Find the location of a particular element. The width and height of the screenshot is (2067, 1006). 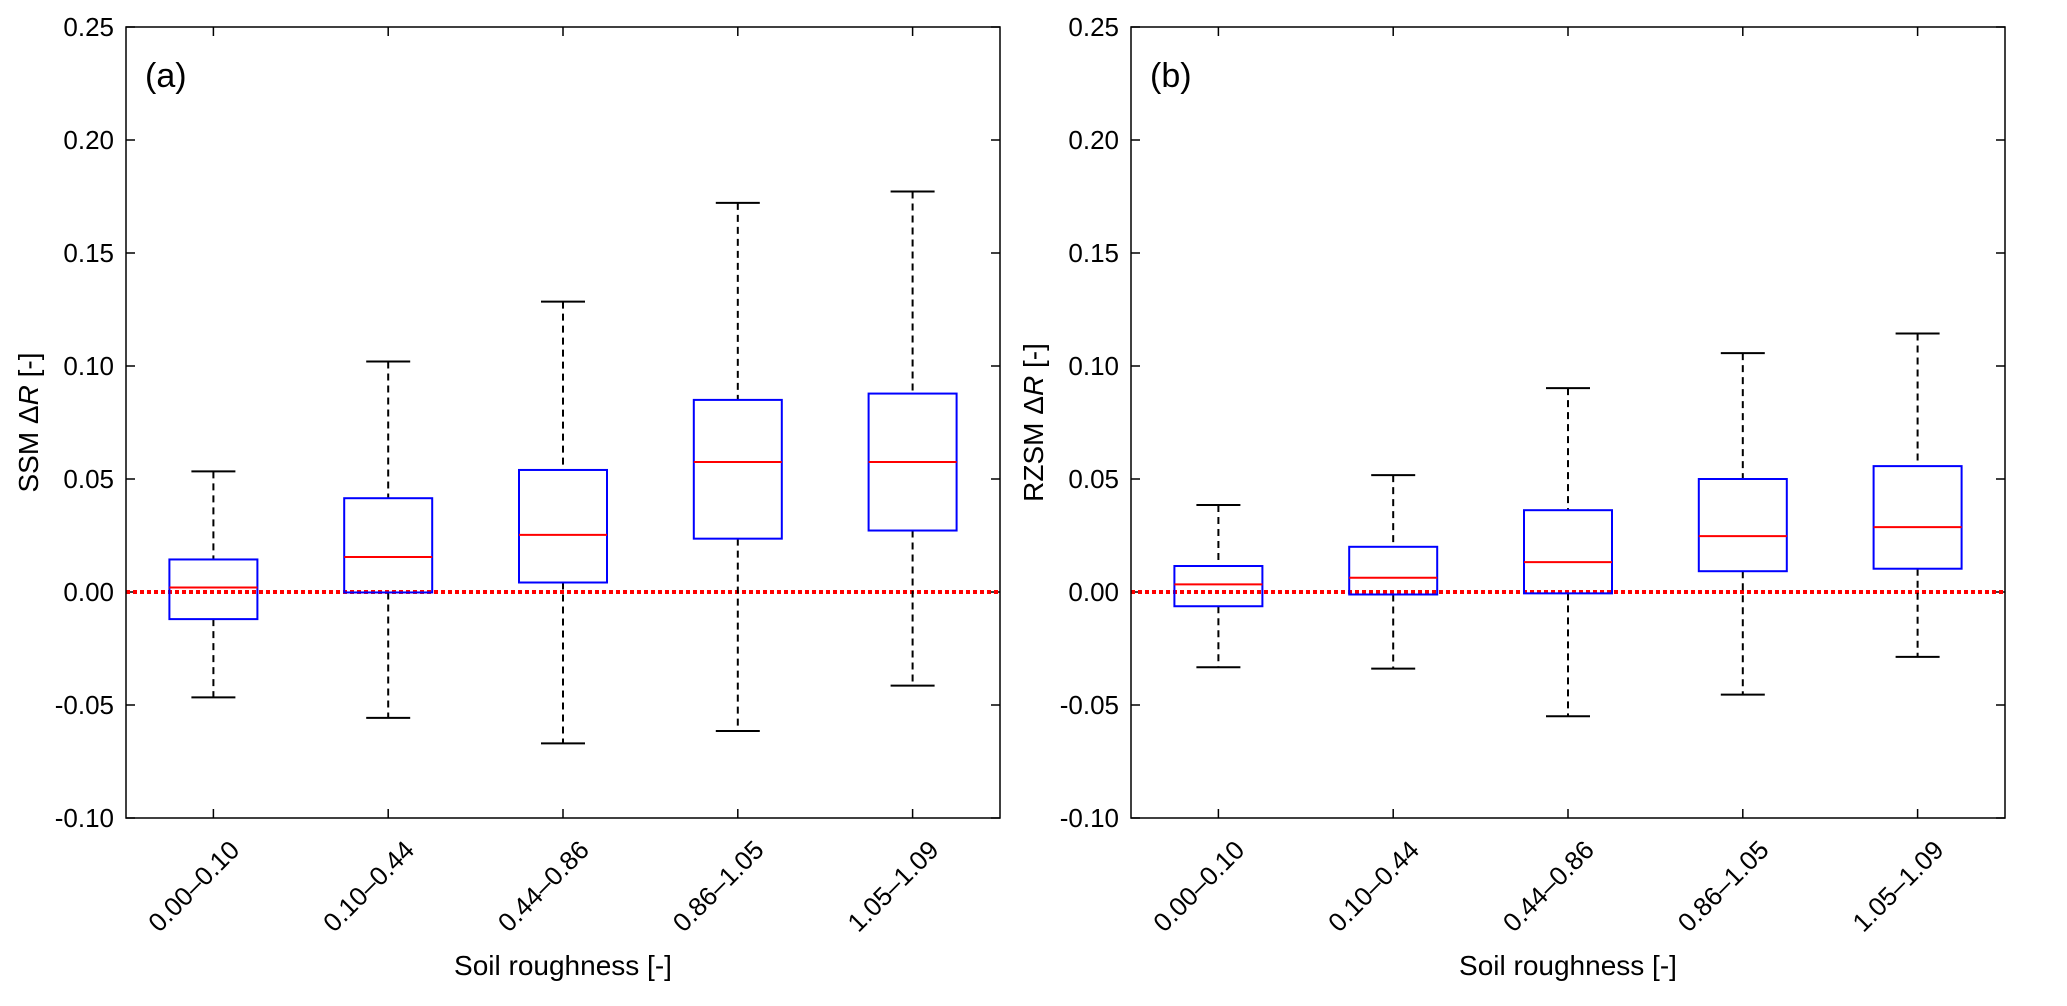

panel-label: (a) is located at coordinates (166, 76).